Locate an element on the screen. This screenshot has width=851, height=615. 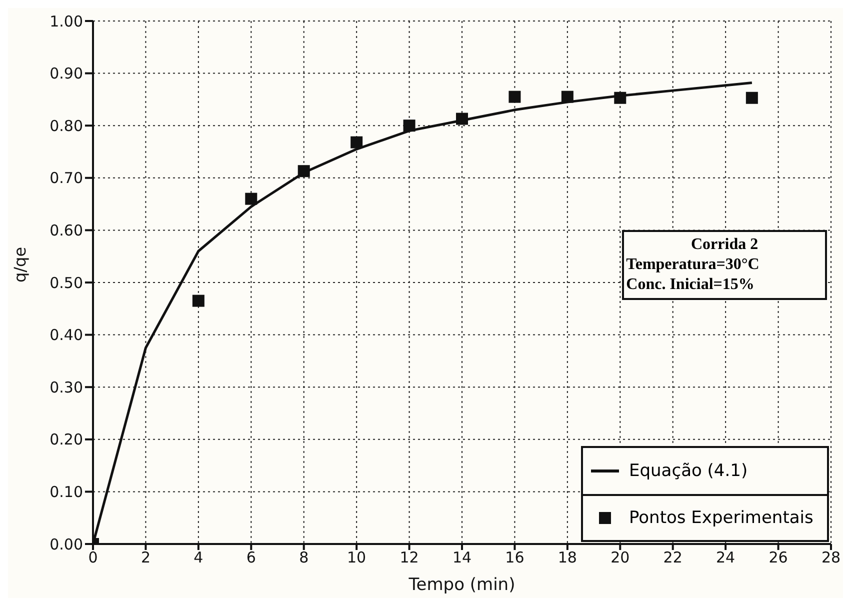
y-tick-label: 0.30 is located at coordinates (66, 387).